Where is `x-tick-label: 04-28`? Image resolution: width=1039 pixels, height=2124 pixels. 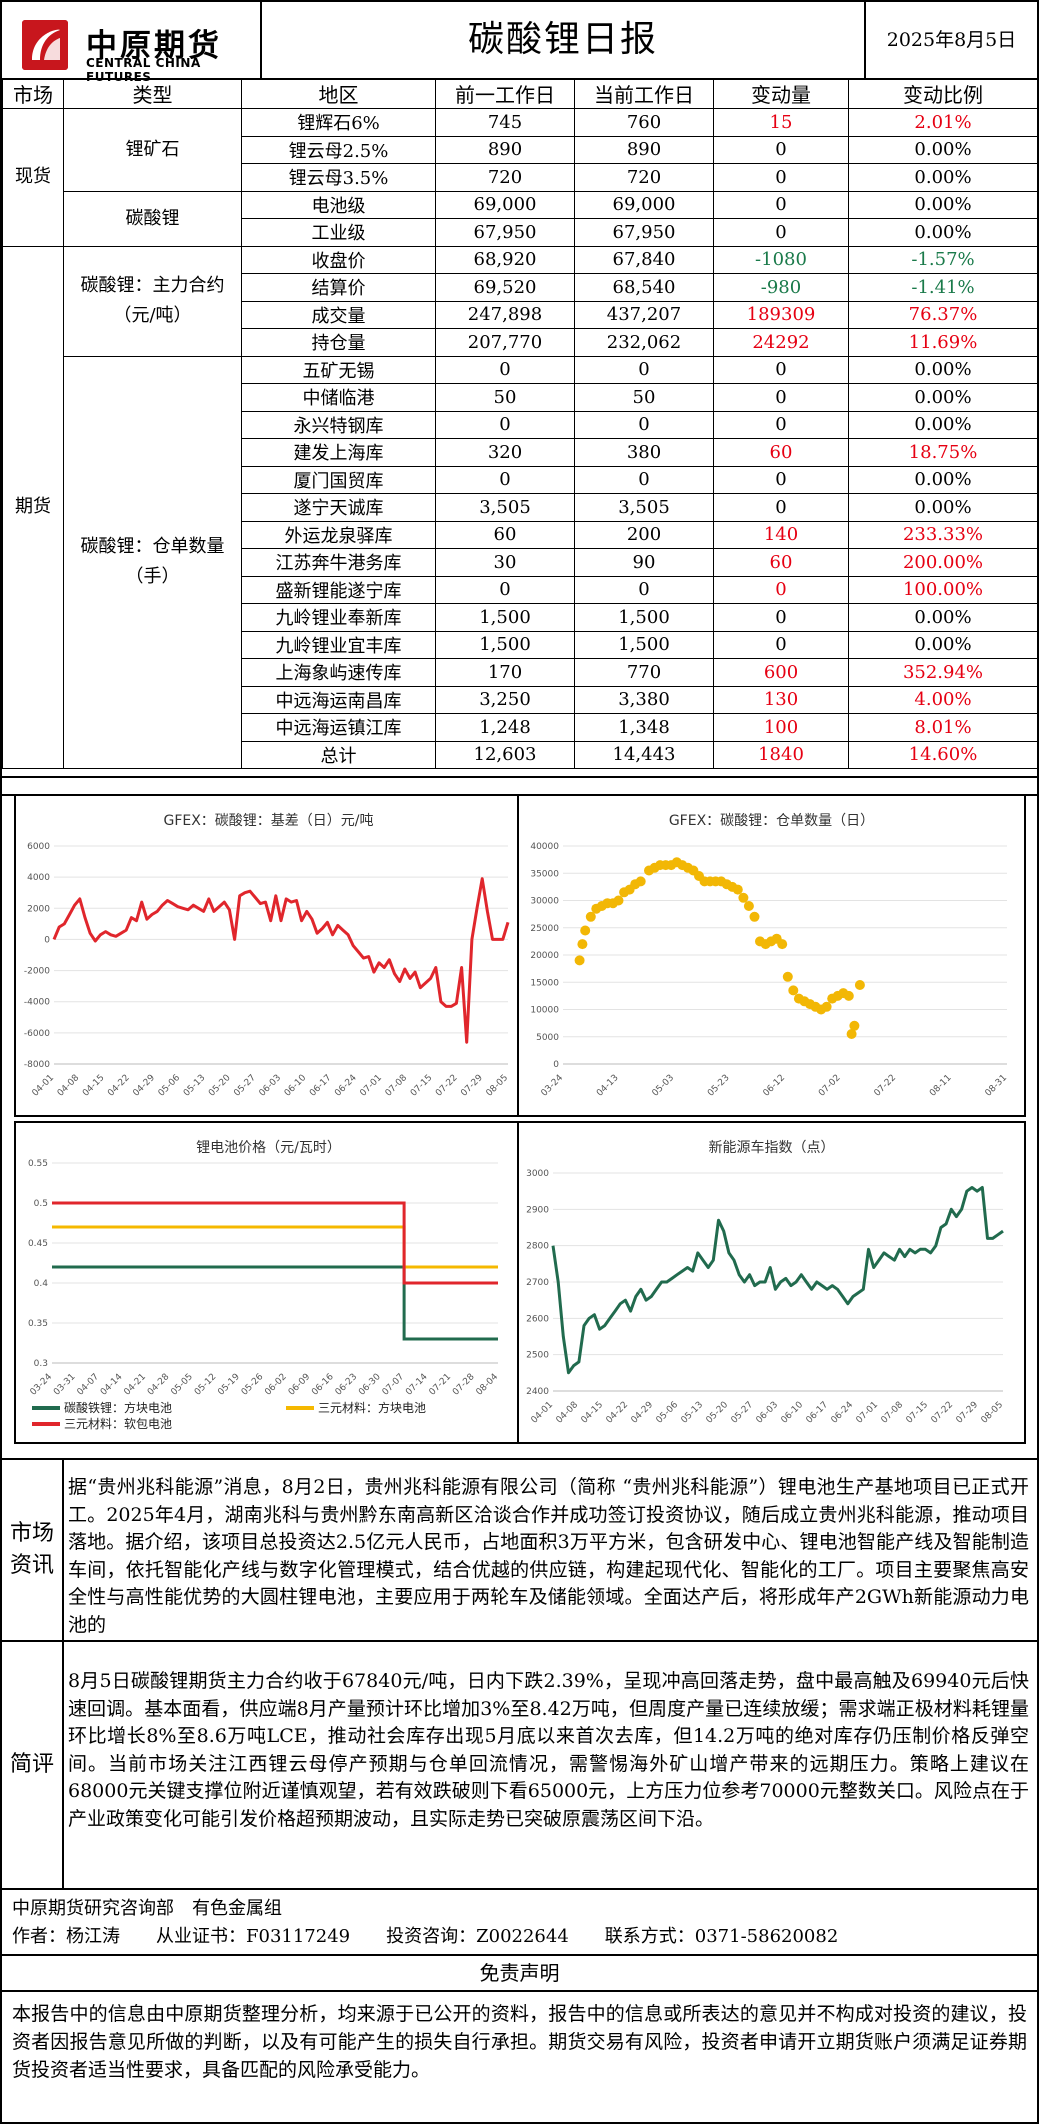
x-tick-label: 04-28 is located at coordinates (159, 1385).